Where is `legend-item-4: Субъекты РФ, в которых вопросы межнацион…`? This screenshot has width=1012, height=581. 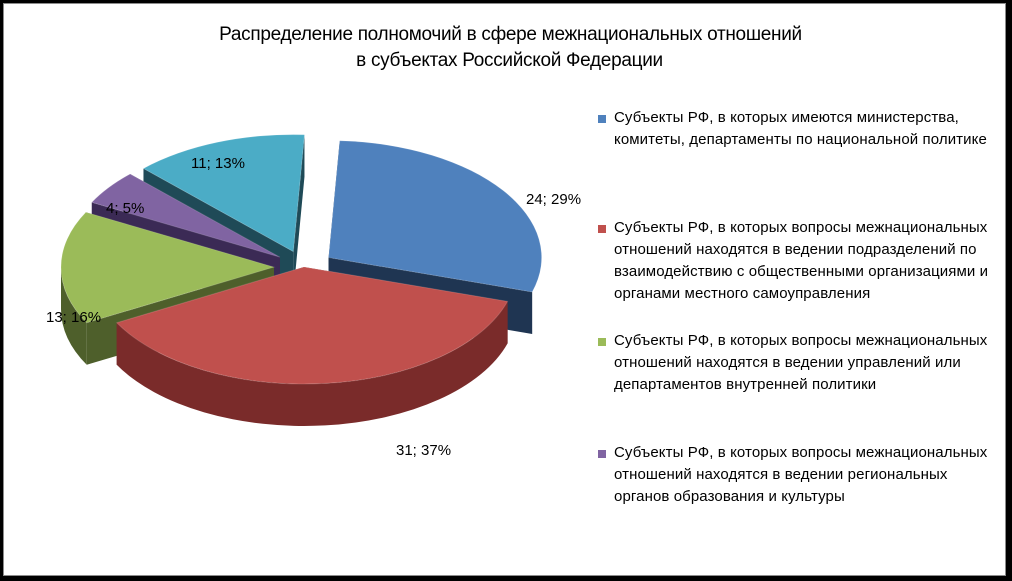
legend-item-4: Субъекты РФ, в которых вопросы межнацион… is located at coordinates (798, 475).